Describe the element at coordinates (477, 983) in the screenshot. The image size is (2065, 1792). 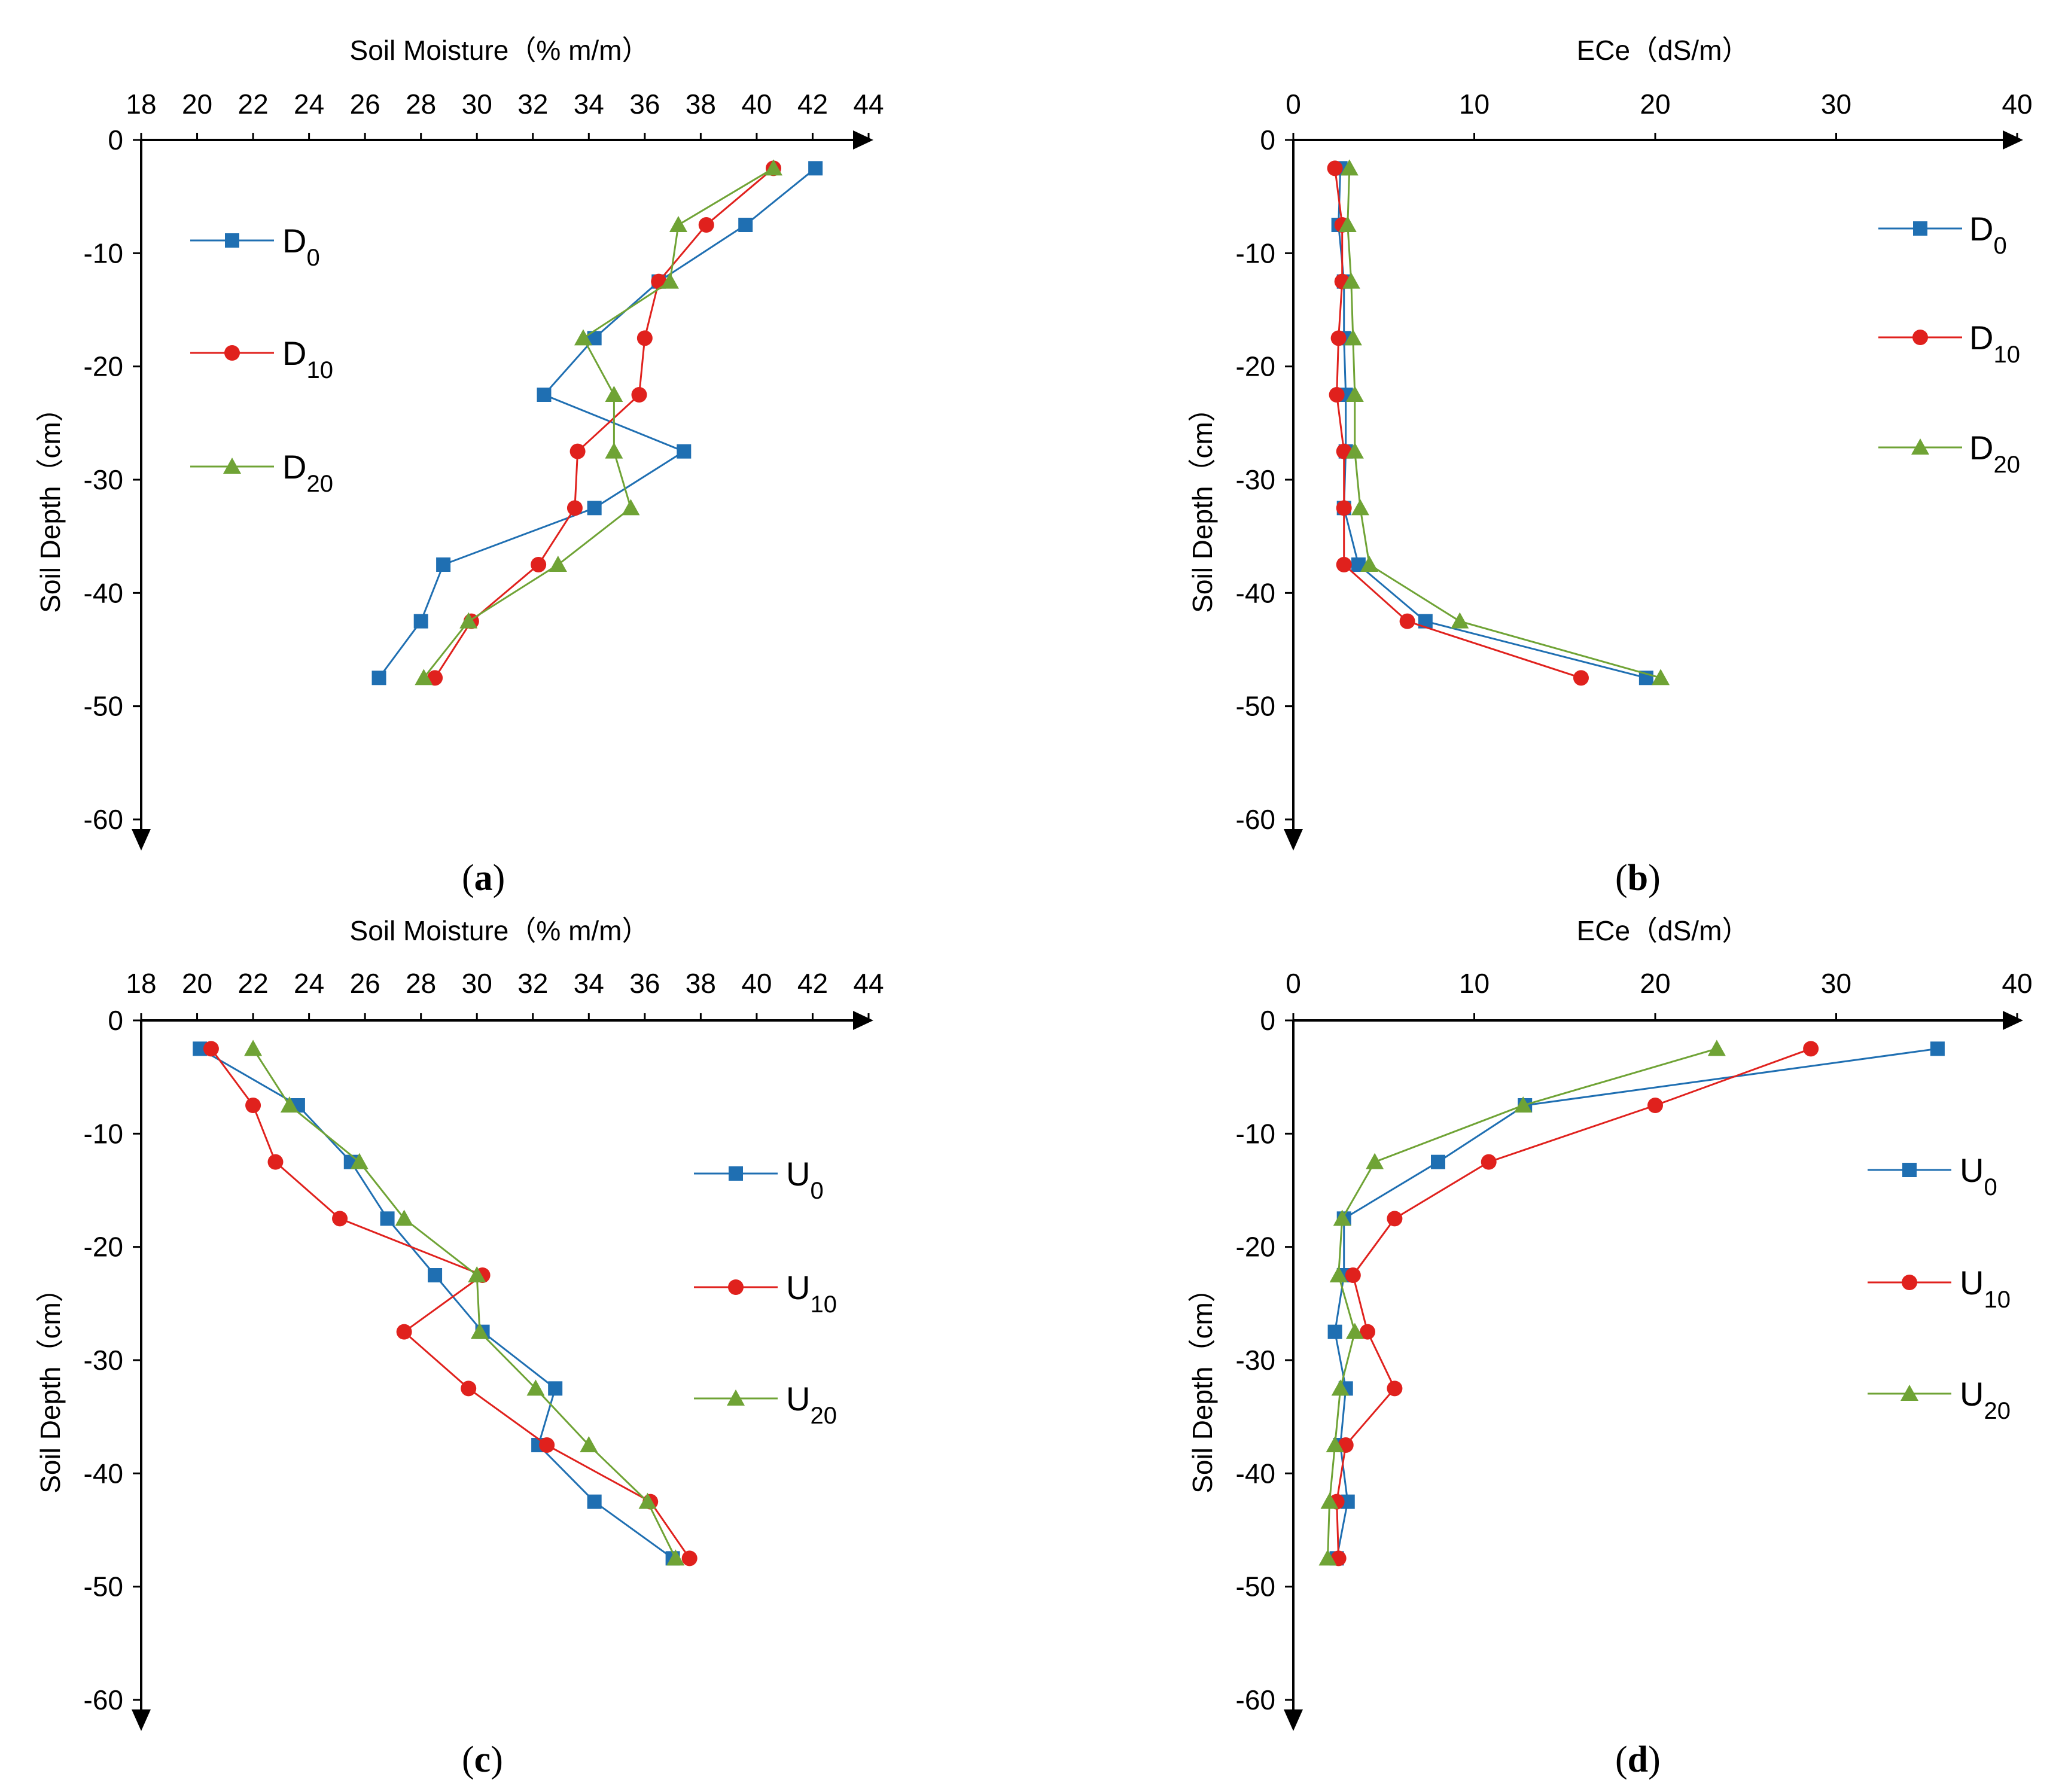
I see `x-tick-label: 30` at that location.